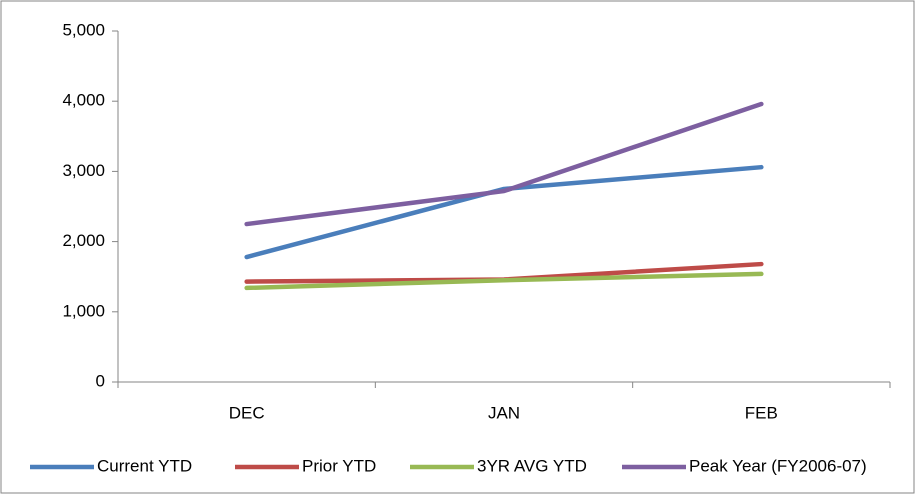  I want to click on legend-label: Prior YTD, so click(339, 465).